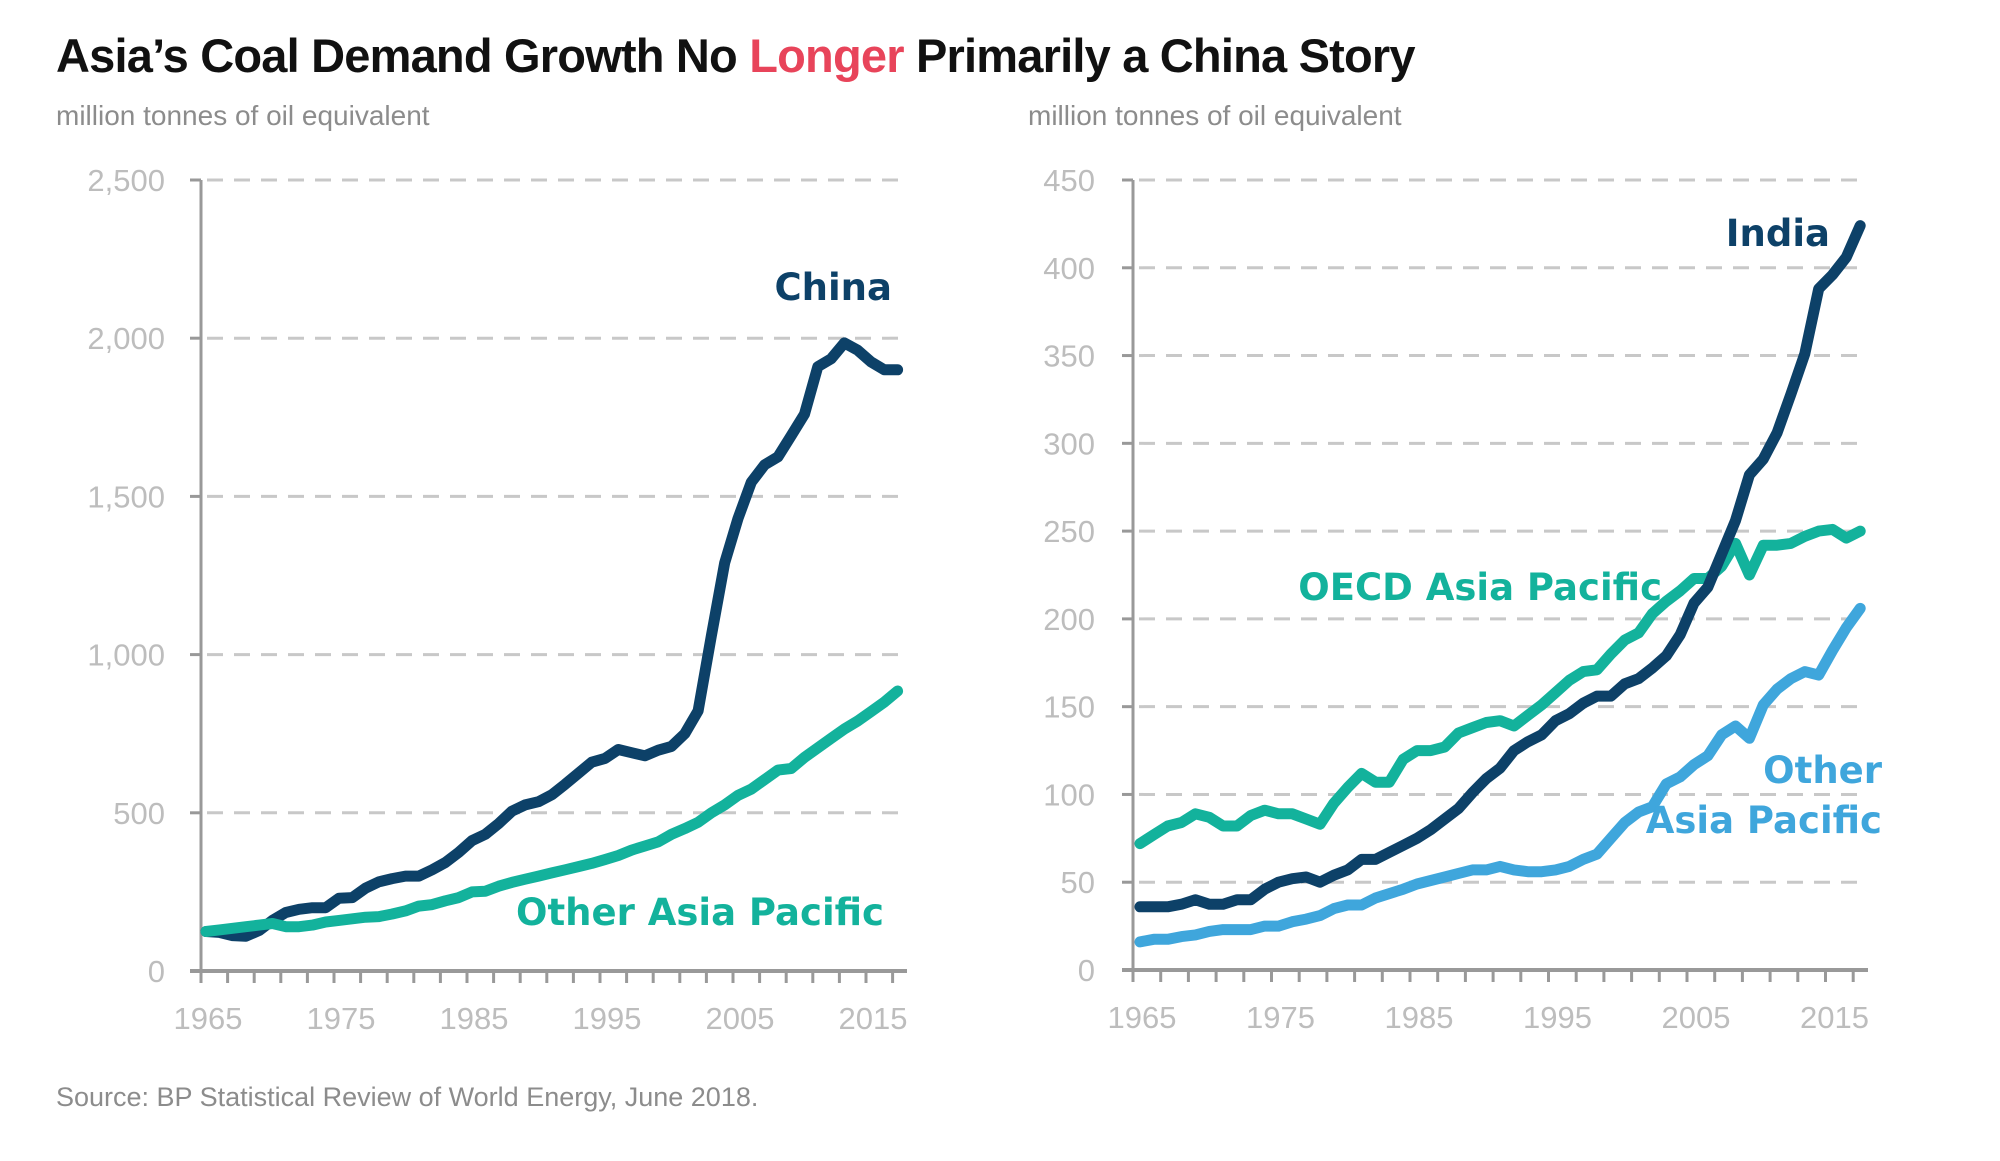 This screenshot has width=2000, height=1161. I want to click on series-label-other-asia-pacific: Other Asia Pacific, so click(700, 912).